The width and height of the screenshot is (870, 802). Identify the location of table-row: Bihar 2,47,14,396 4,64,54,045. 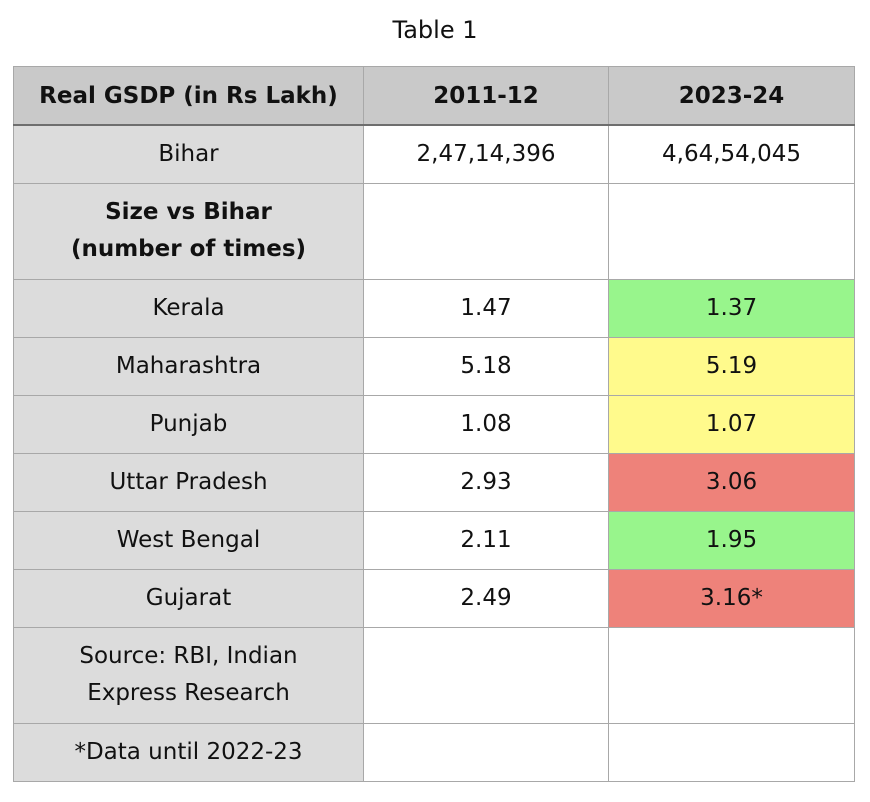
(434, 154).